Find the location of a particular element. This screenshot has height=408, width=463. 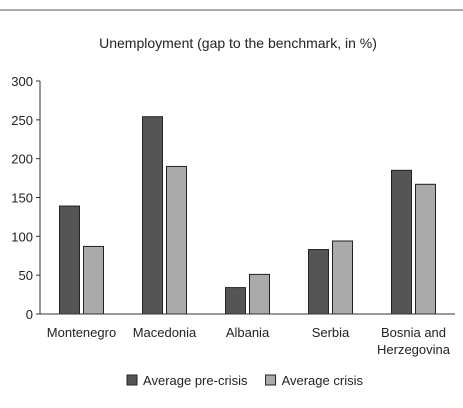

legend: Average pre-crisis Average crisis is located at coordinates (245, 380).